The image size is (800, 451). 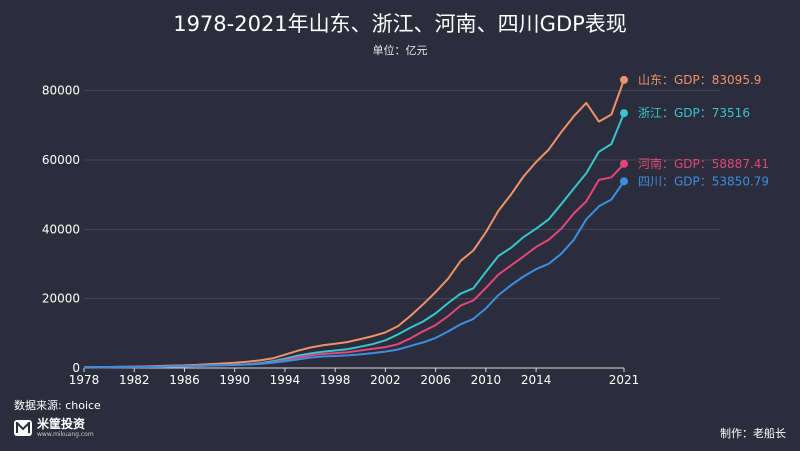 What do you see at coordinates (699, 80) in the screenshot?
I see `series-end-label-1: 山东：GDP：83095.9` at bounding box center [699, 80].